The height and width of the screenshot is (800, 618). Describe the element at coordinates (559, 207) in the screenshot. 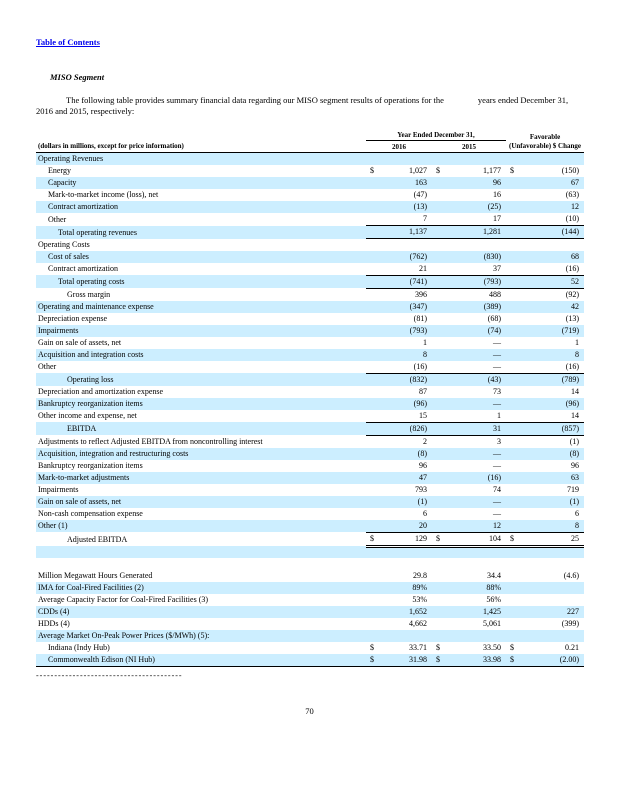

I see `value-cell: 12` at that location.